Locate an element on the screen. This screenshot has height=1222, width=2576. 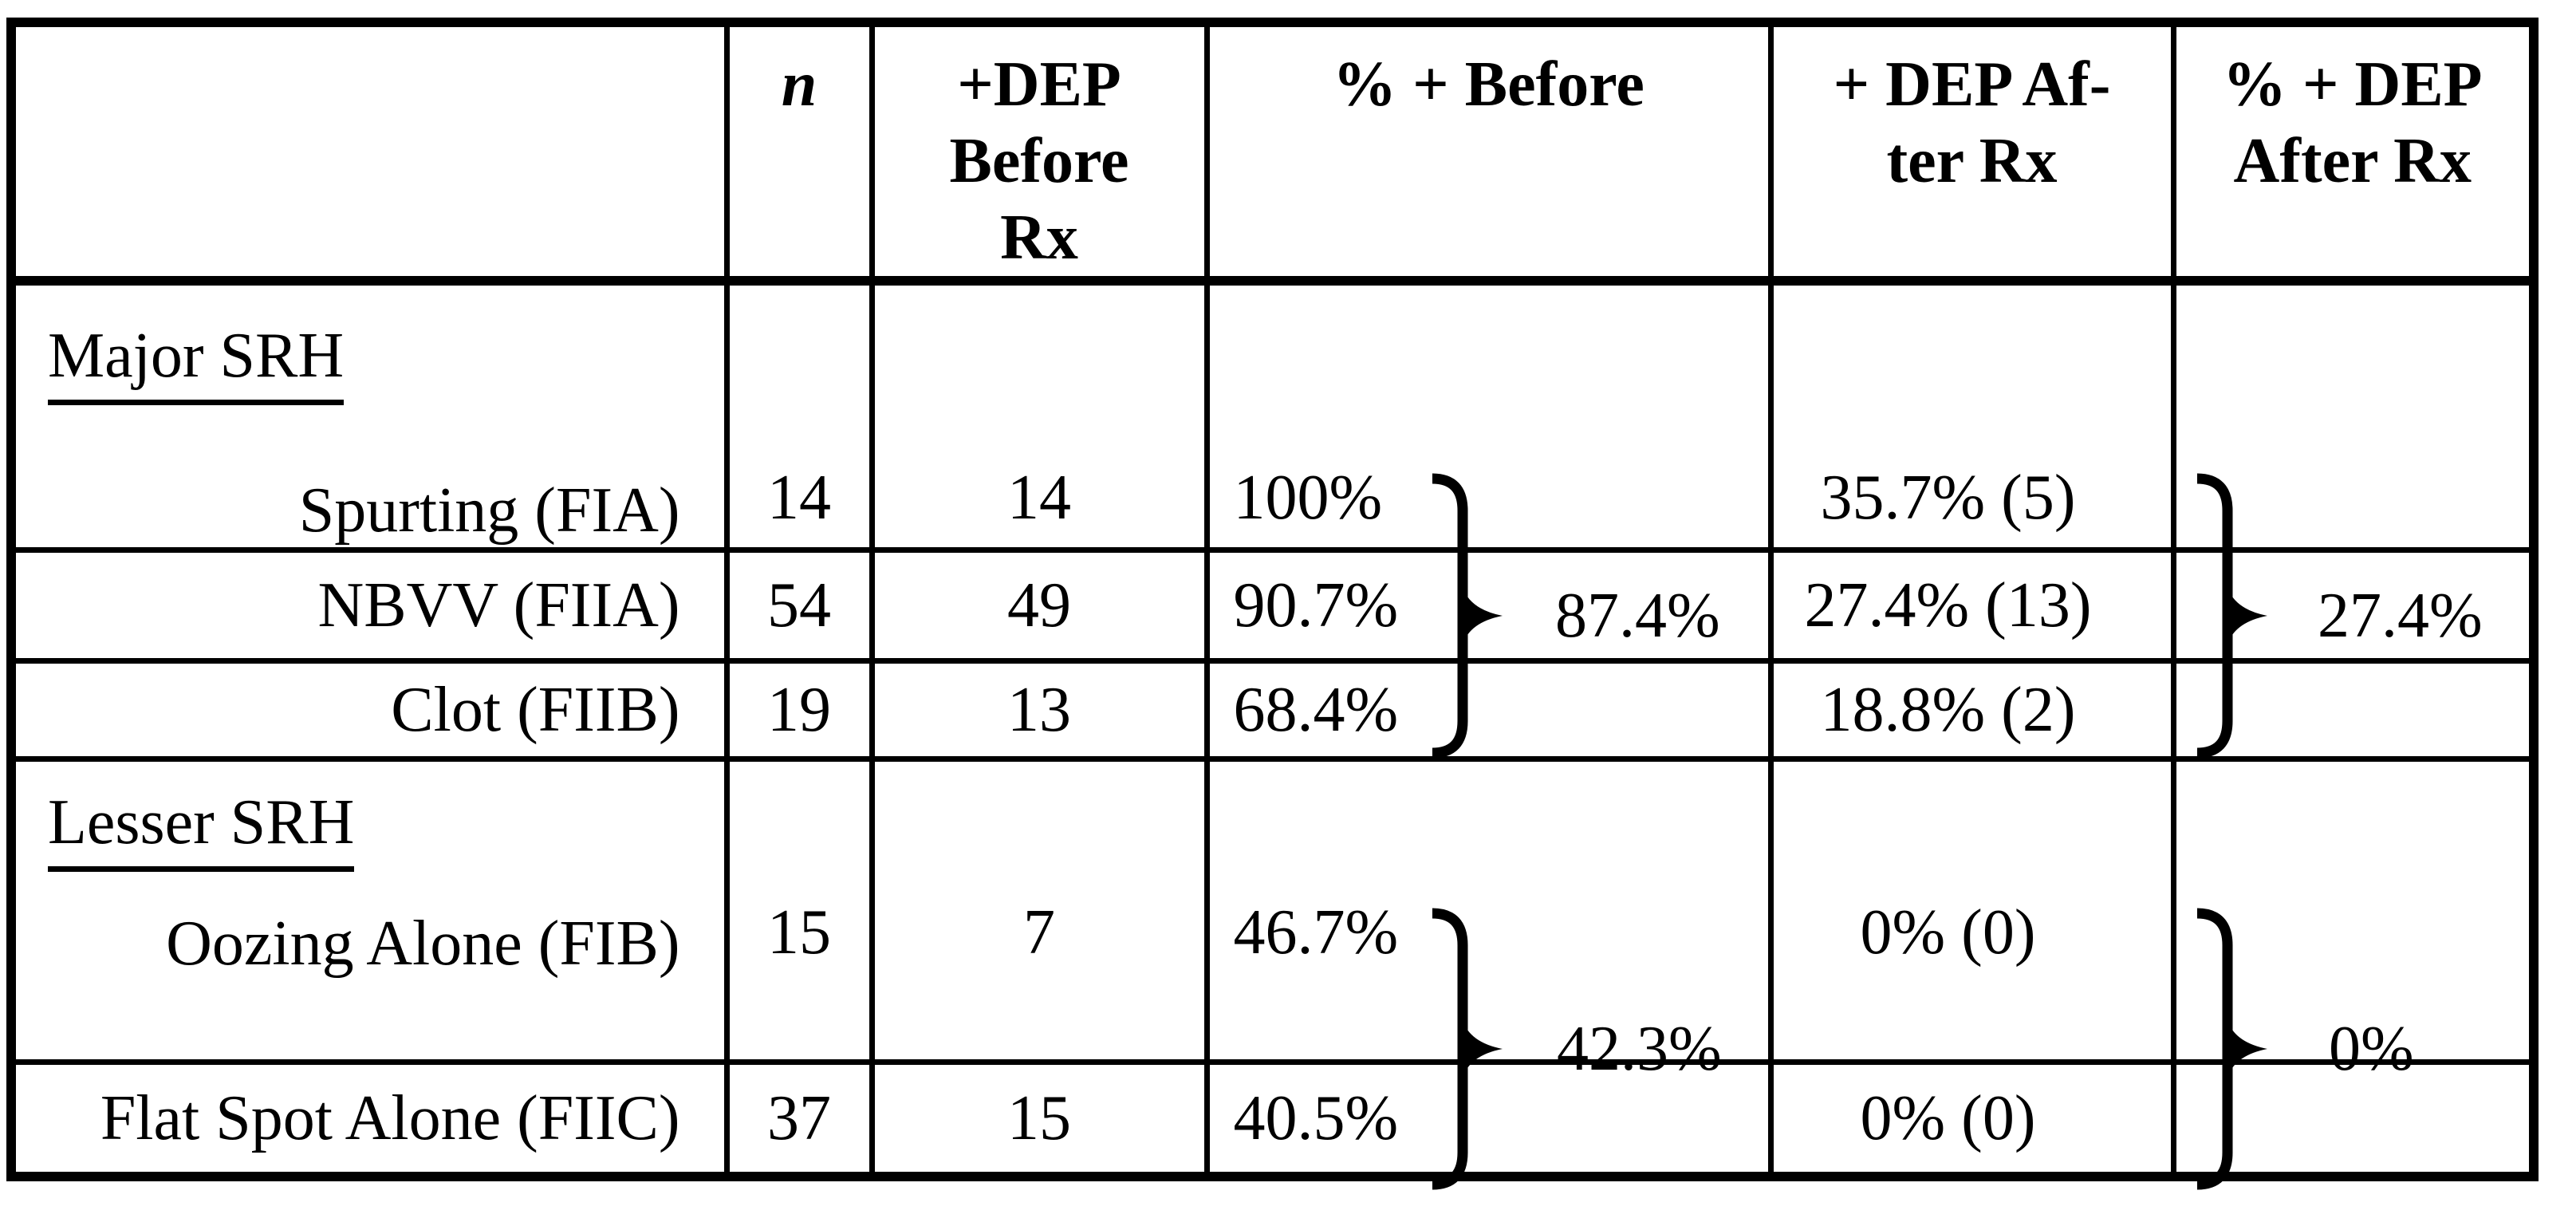
cell-clot-dep-before: 13 is located at coordinates (1039, 710).